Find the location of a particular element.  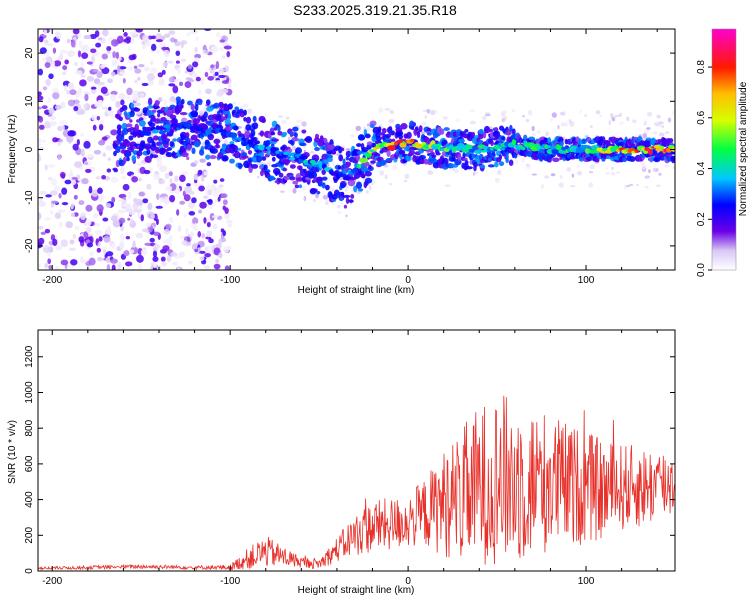

x-tick-label: 100 is located at coordinates (586, 581).